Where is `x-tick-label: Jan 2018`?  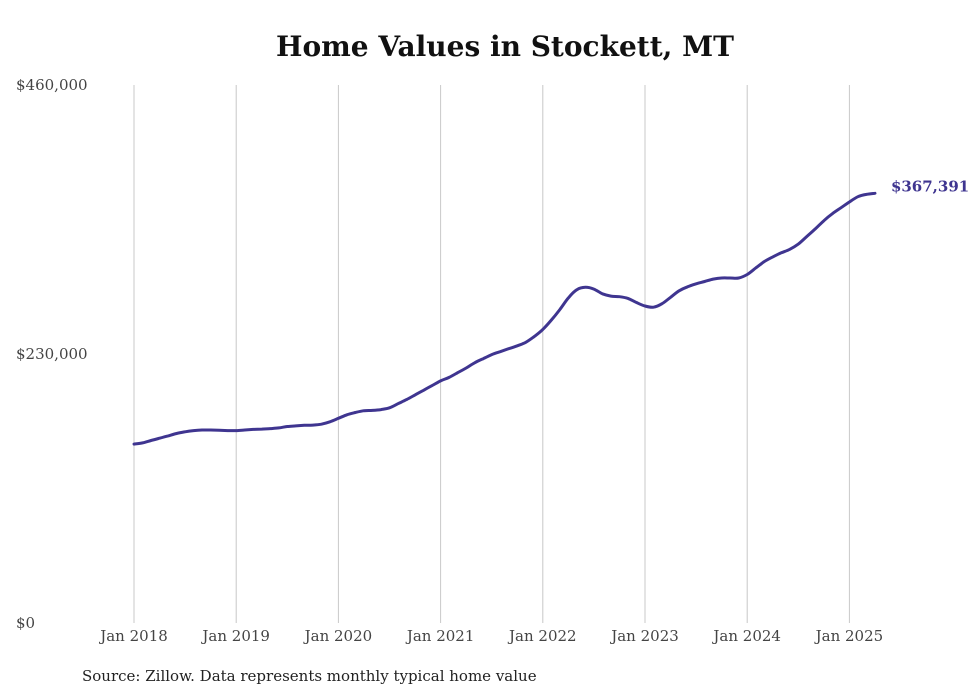
x-tick-label: Jan 2018 is located at coordinates (133, 636).